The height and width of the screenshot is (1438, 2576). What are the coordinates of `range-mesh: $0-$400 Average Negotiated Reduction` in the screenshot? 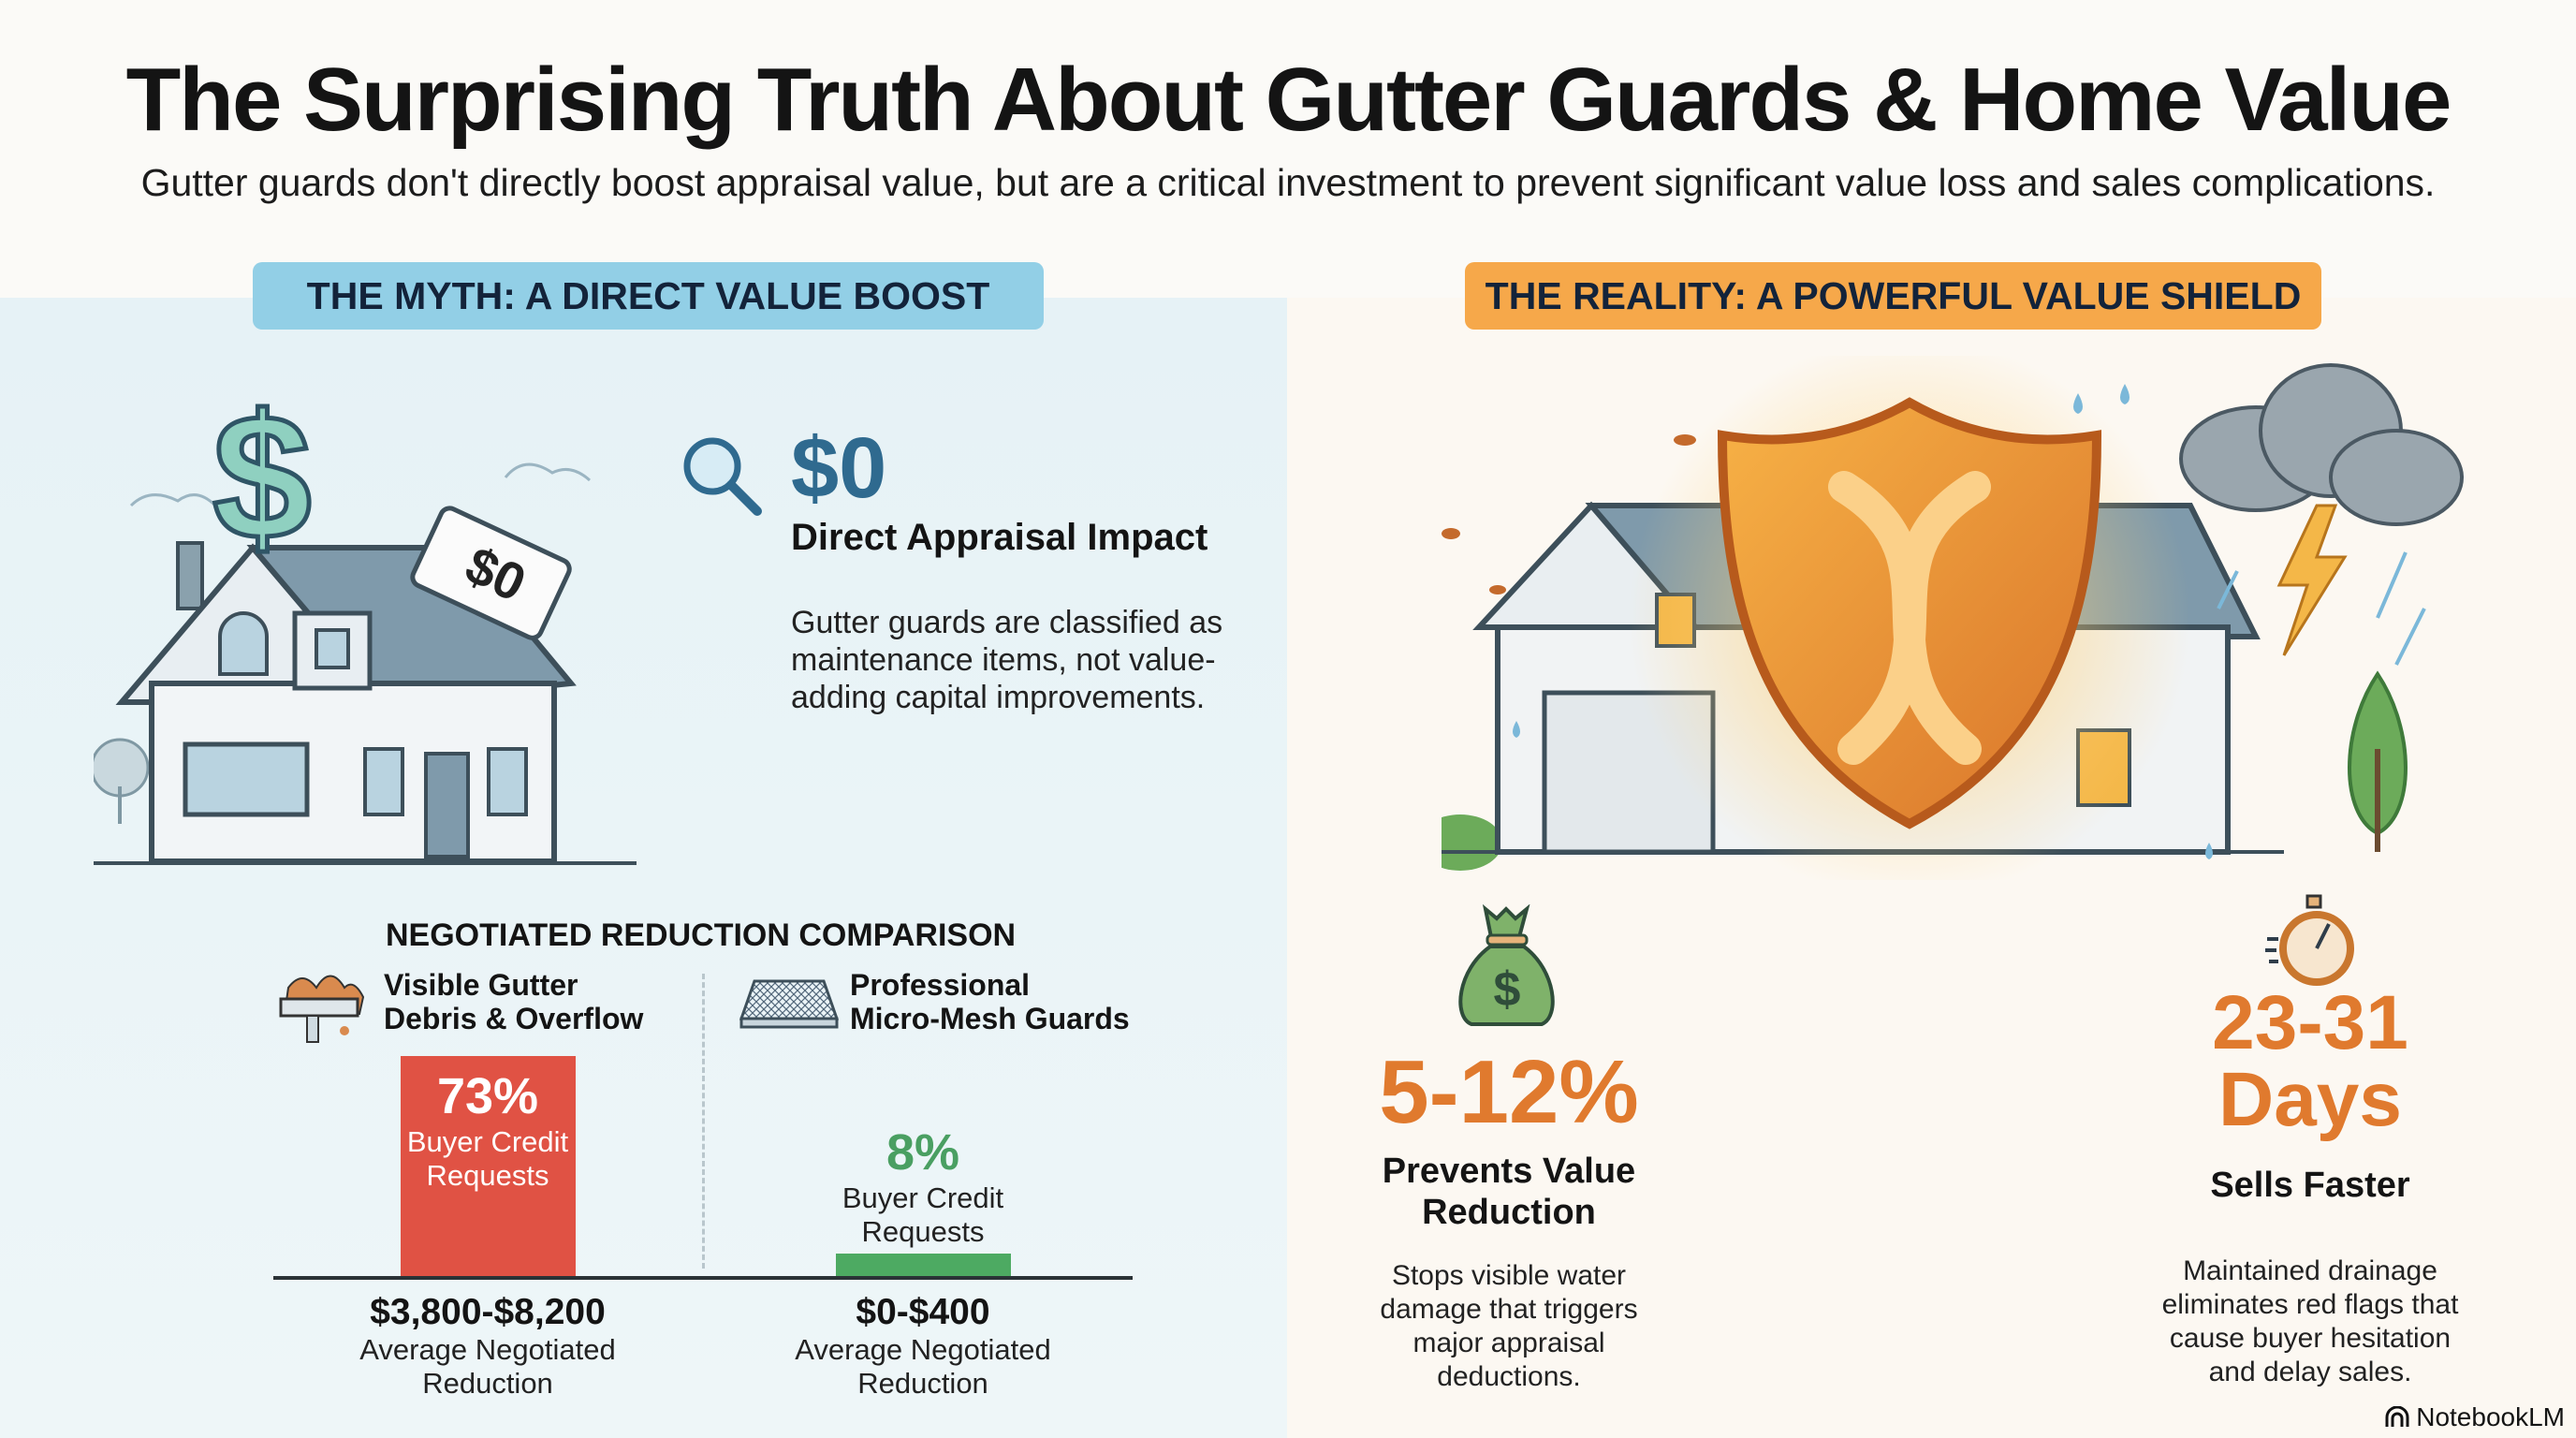 It's located at (923, 1346).